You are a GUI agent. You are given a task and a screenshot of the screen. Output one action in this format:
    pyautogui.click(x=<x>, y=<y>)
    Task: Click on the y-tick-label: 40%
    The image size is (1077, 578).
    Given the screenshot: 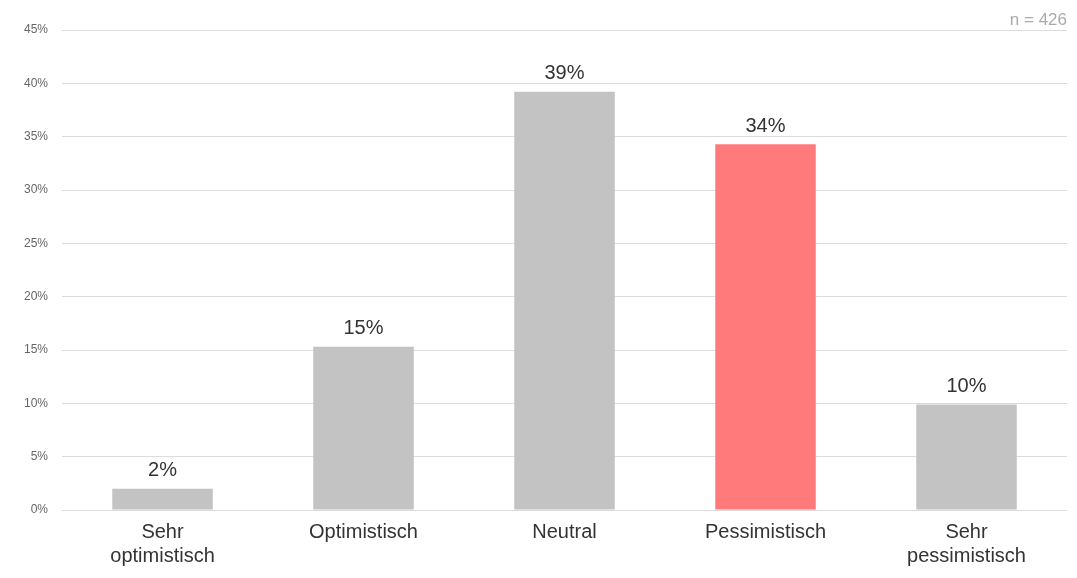 What is the action you would take?
    pyautogui.click(x=36, y=82)
    